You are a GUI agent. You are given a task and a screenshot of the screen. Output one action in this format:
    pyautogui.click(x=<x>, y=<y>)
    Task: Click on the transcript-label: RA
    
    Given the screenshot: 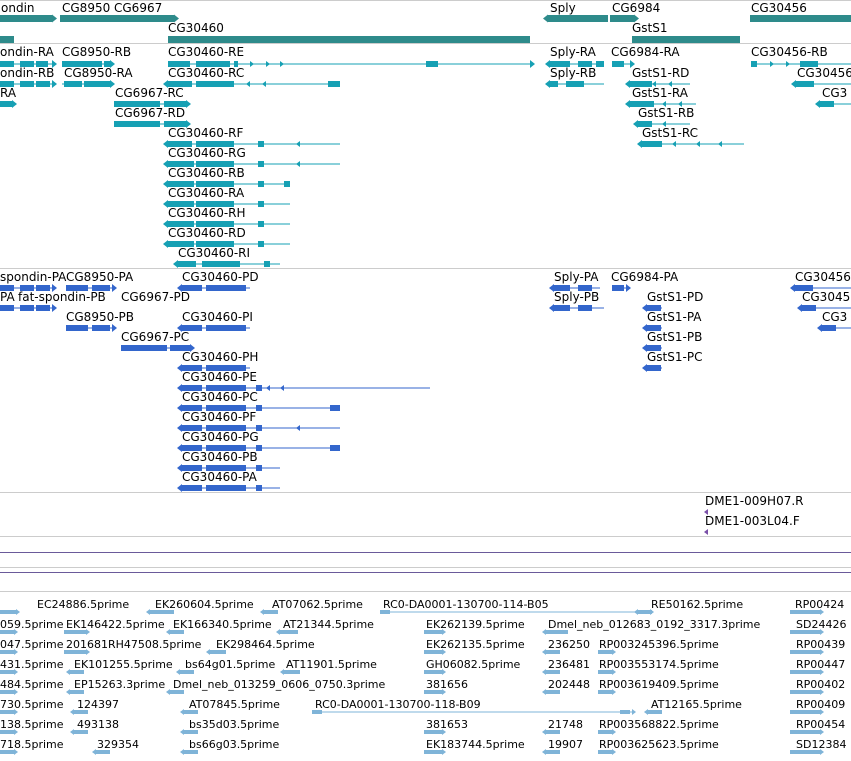 What is the action you would take?
    pyautogui.click(x=8, y=93)
    